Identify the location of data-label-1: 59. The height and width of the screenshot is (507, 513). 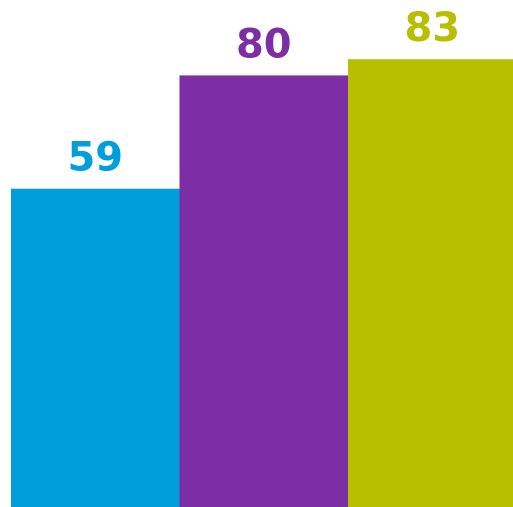
(95, 158).